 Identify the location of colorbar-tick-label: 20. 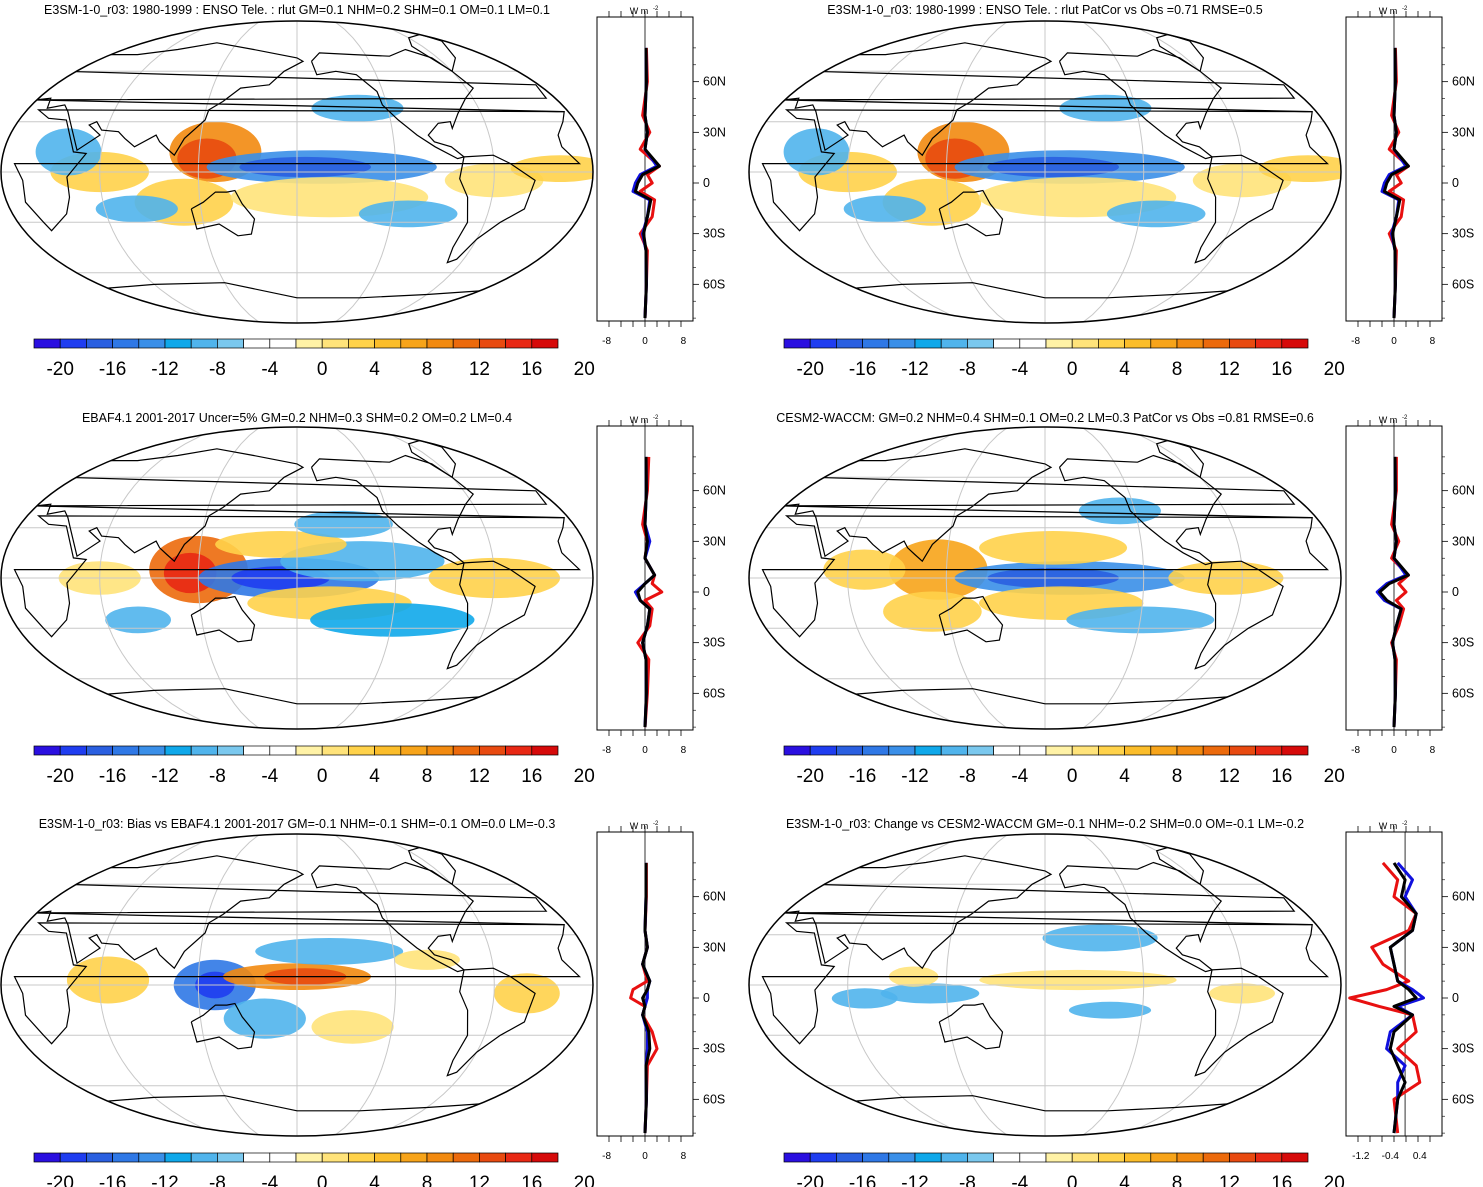
(1334, 1180).